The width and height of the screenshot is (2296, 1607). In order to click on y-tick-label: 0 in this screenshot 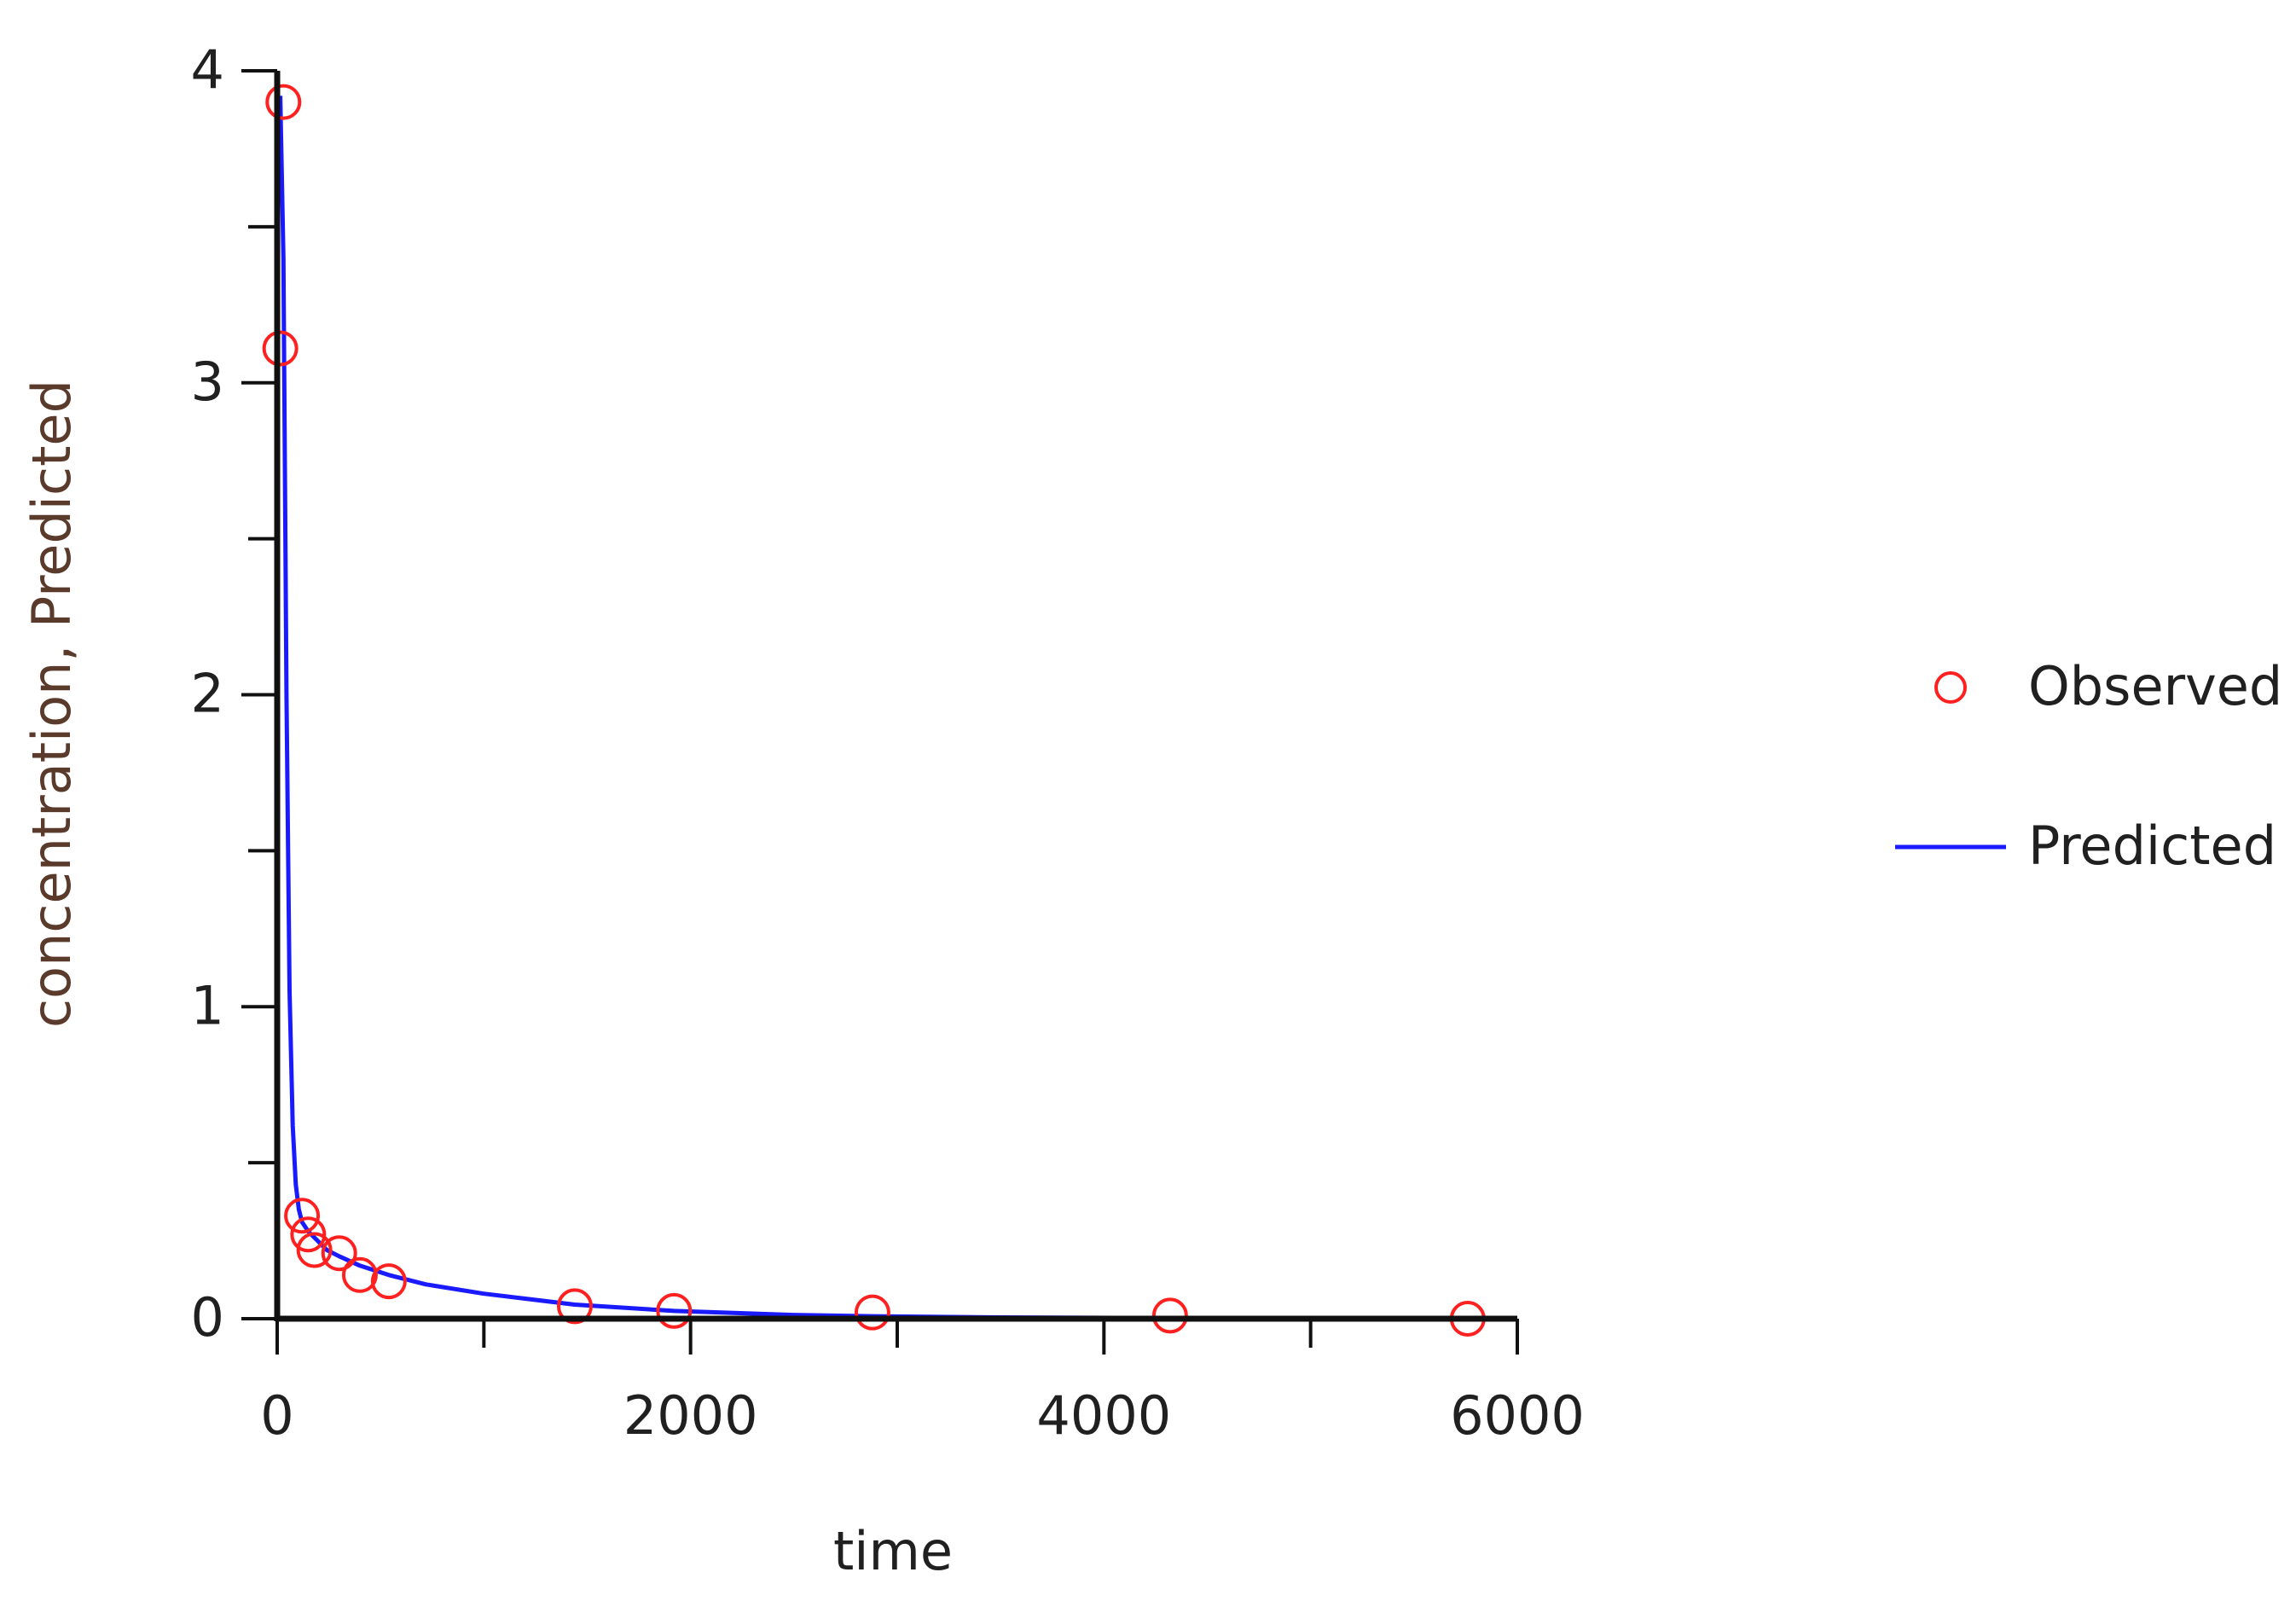, I will do `click(207, 1317)`.